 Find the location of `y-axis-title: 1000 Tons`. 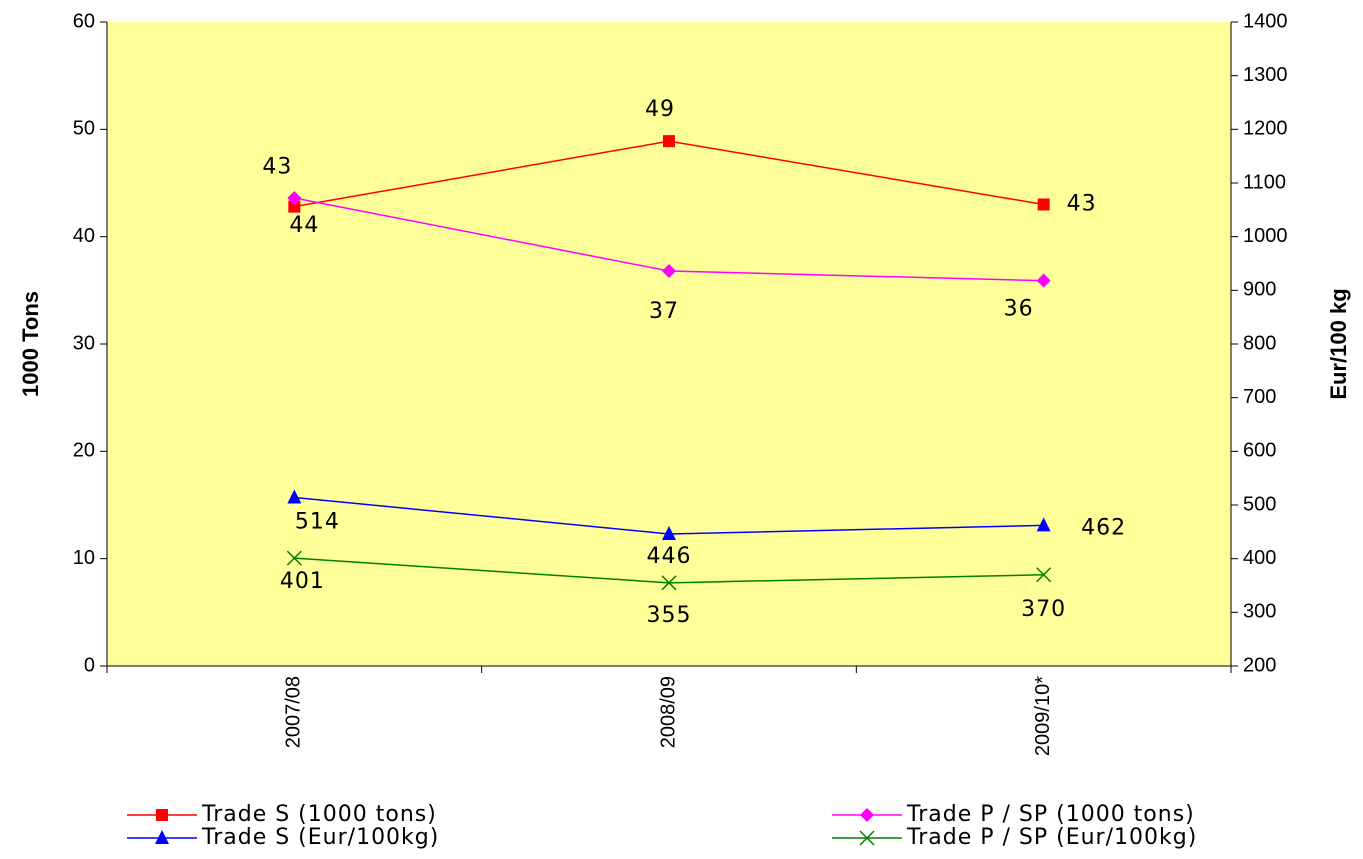

y-axis-title: 1000 Tons is located at coordinates (30, 344).